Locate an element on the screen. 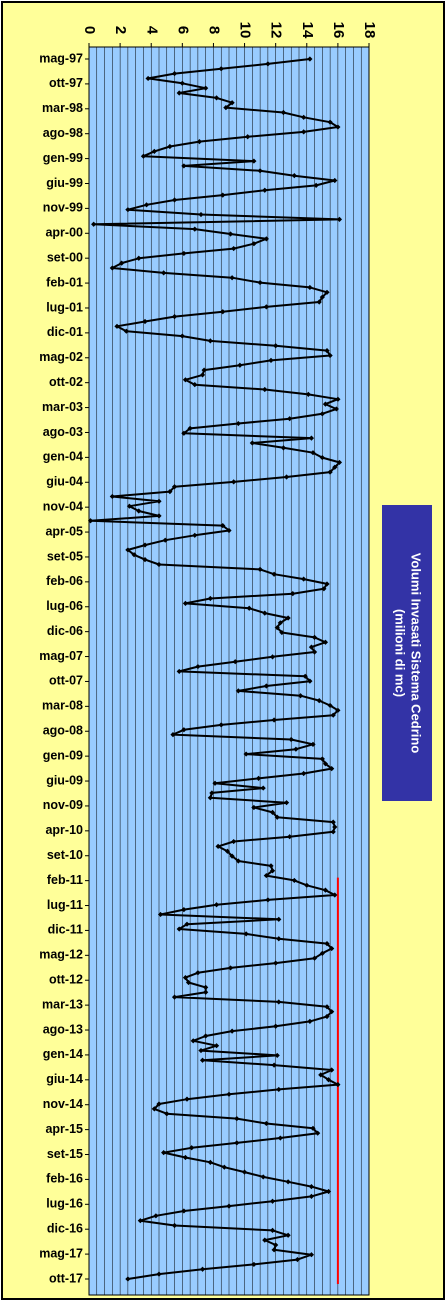 This screenshot has height=1301, width=446. x-tick-label-15: ago-03 is located at coordinates (63, 432).